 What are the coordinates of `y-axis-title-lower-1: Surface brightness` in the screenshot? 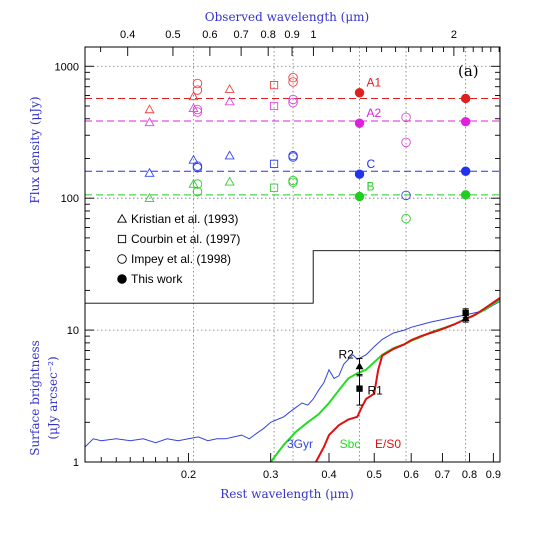 It's located at (35, 398).